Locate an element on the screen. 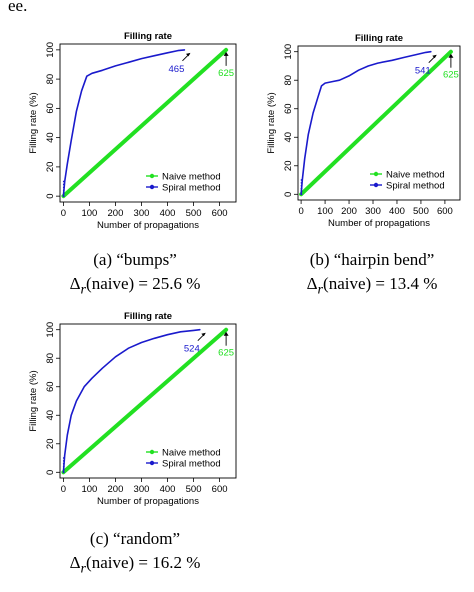  annotation-label-spiral: 541 is located at coordinates (423, 71).